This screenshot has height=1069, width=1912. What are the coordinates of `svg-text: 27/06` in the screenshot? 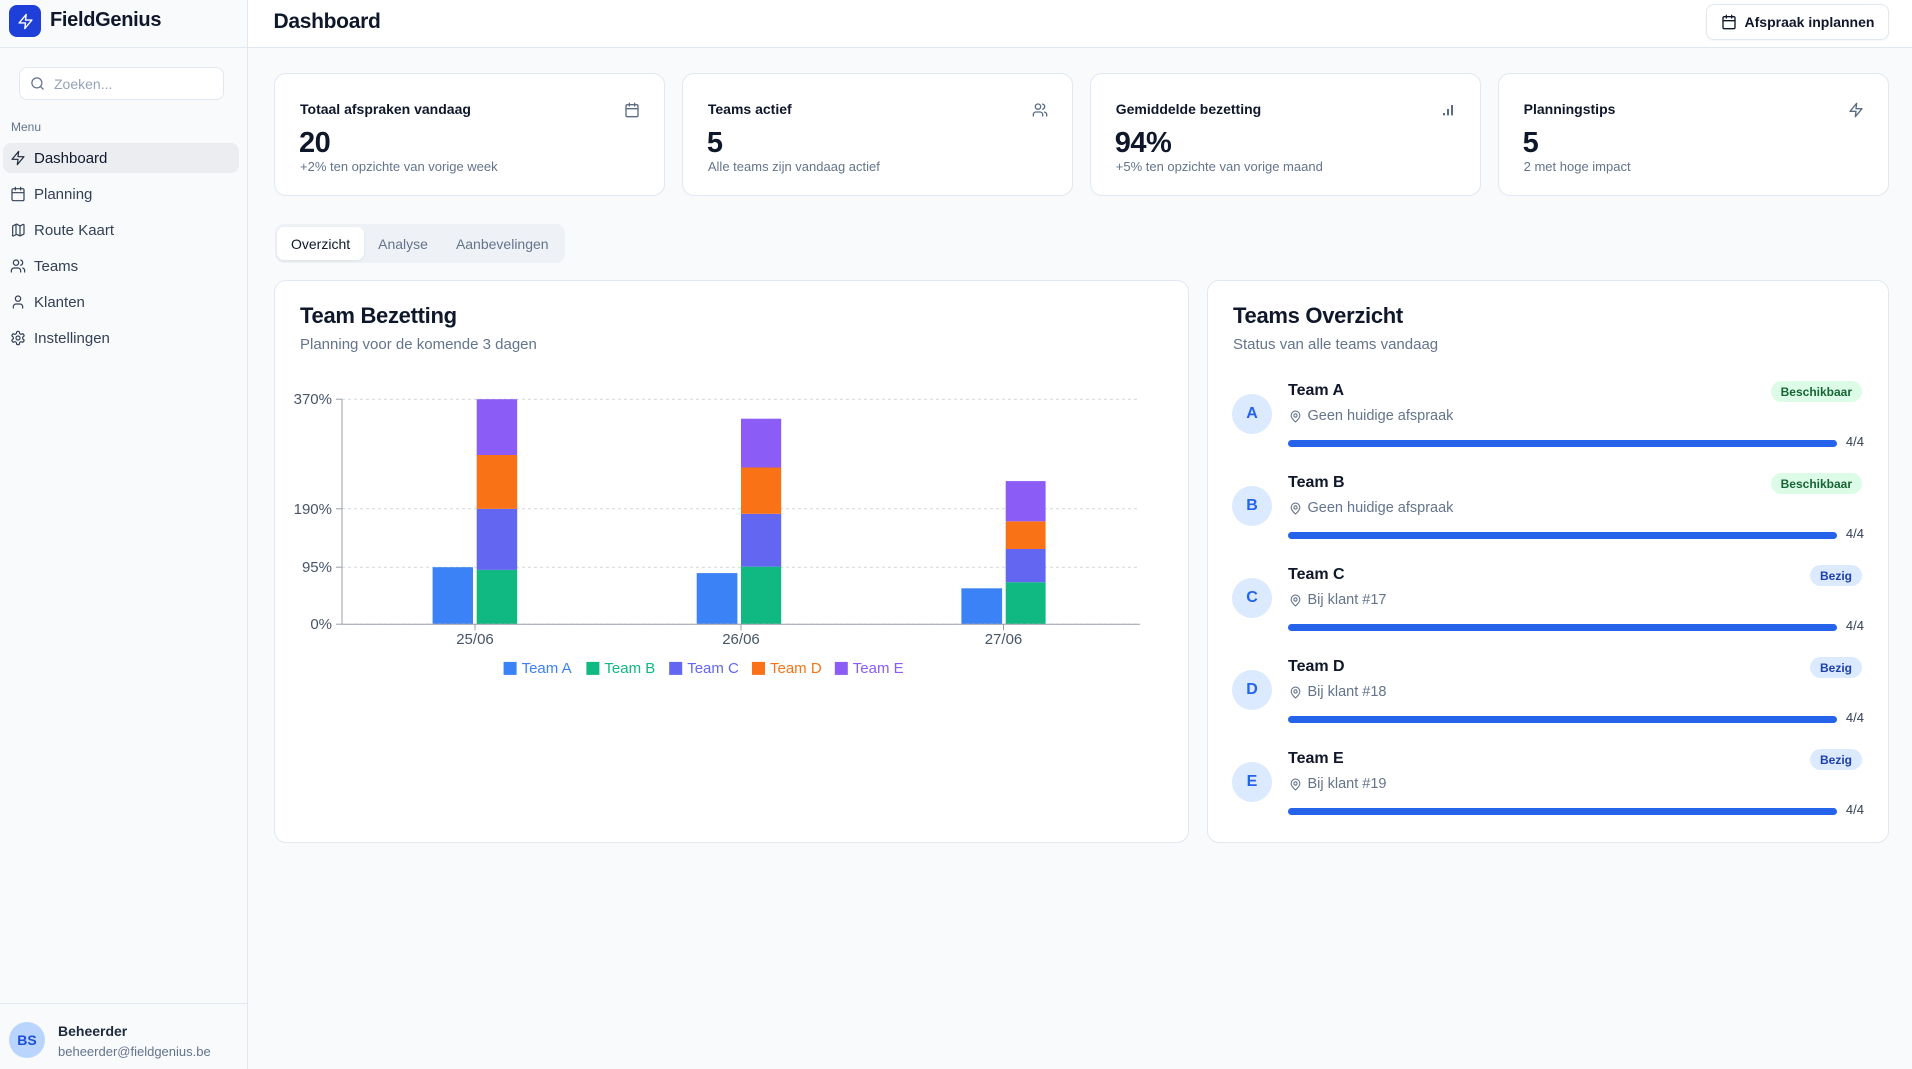 It's located at (1004, 639).